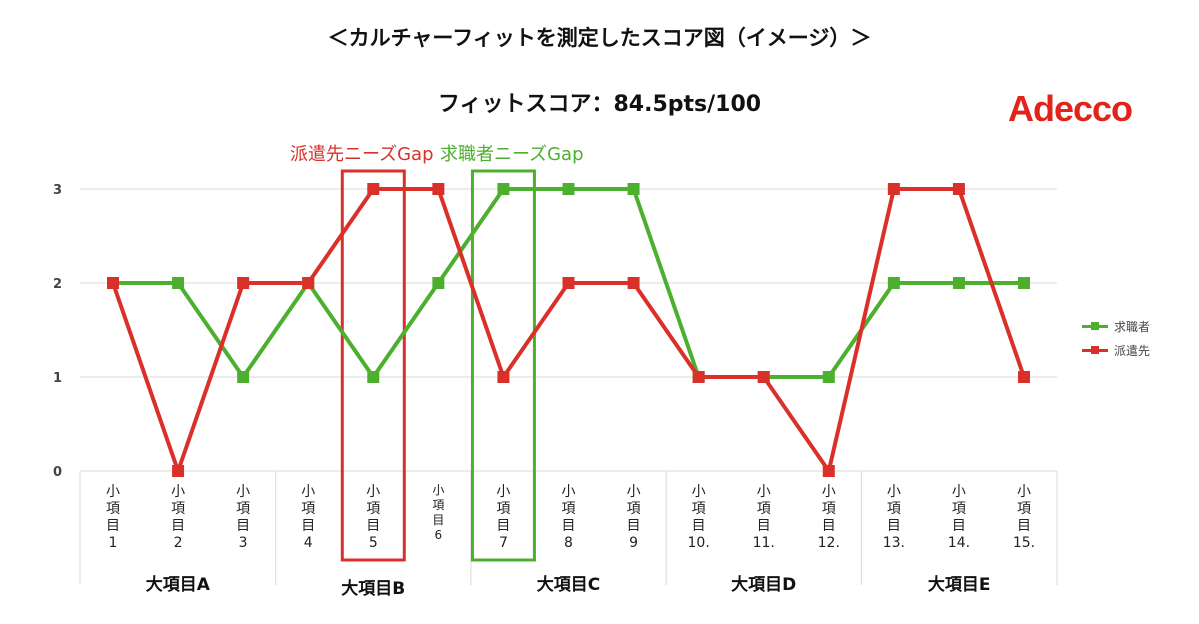 The image size is (1199, 624). Describe the element at coordinates (1095, 350) in the screenshot. I see `legend-swatch-dispatch` at that location.